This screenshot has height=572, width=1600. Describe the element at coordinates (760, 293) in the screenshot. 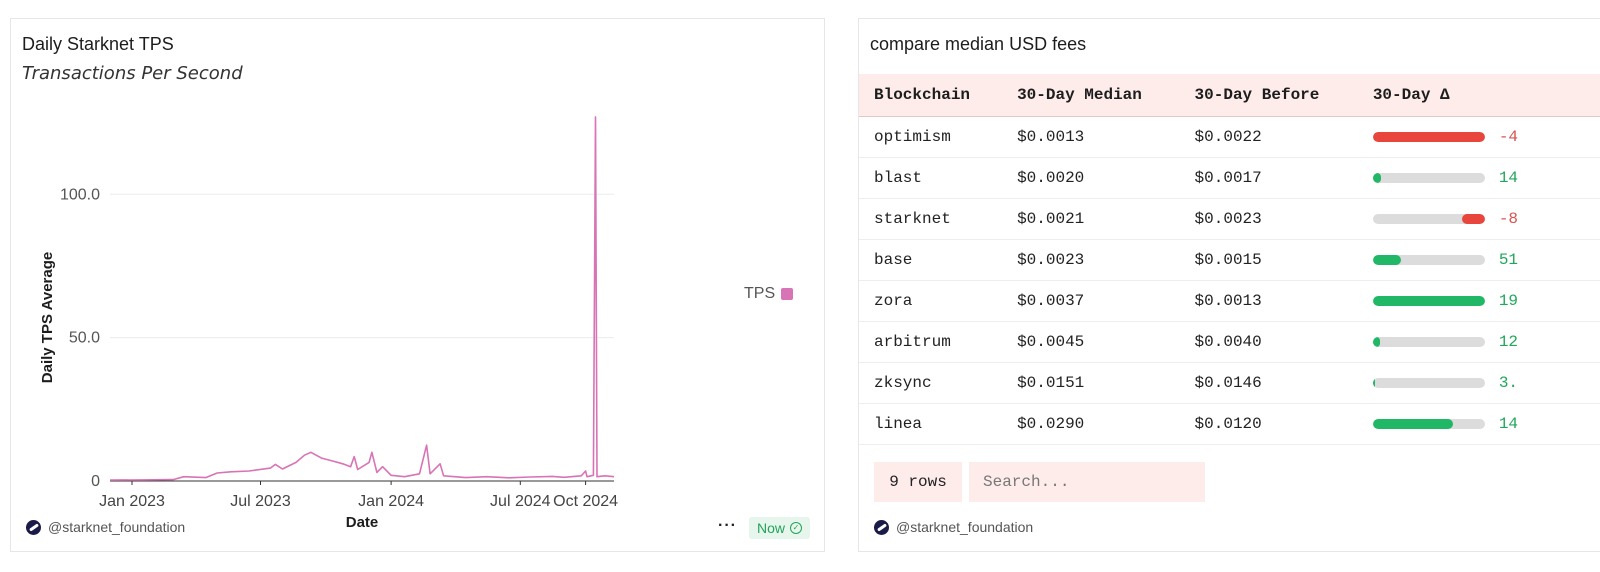

I see `legend-label: TPS` at that location.